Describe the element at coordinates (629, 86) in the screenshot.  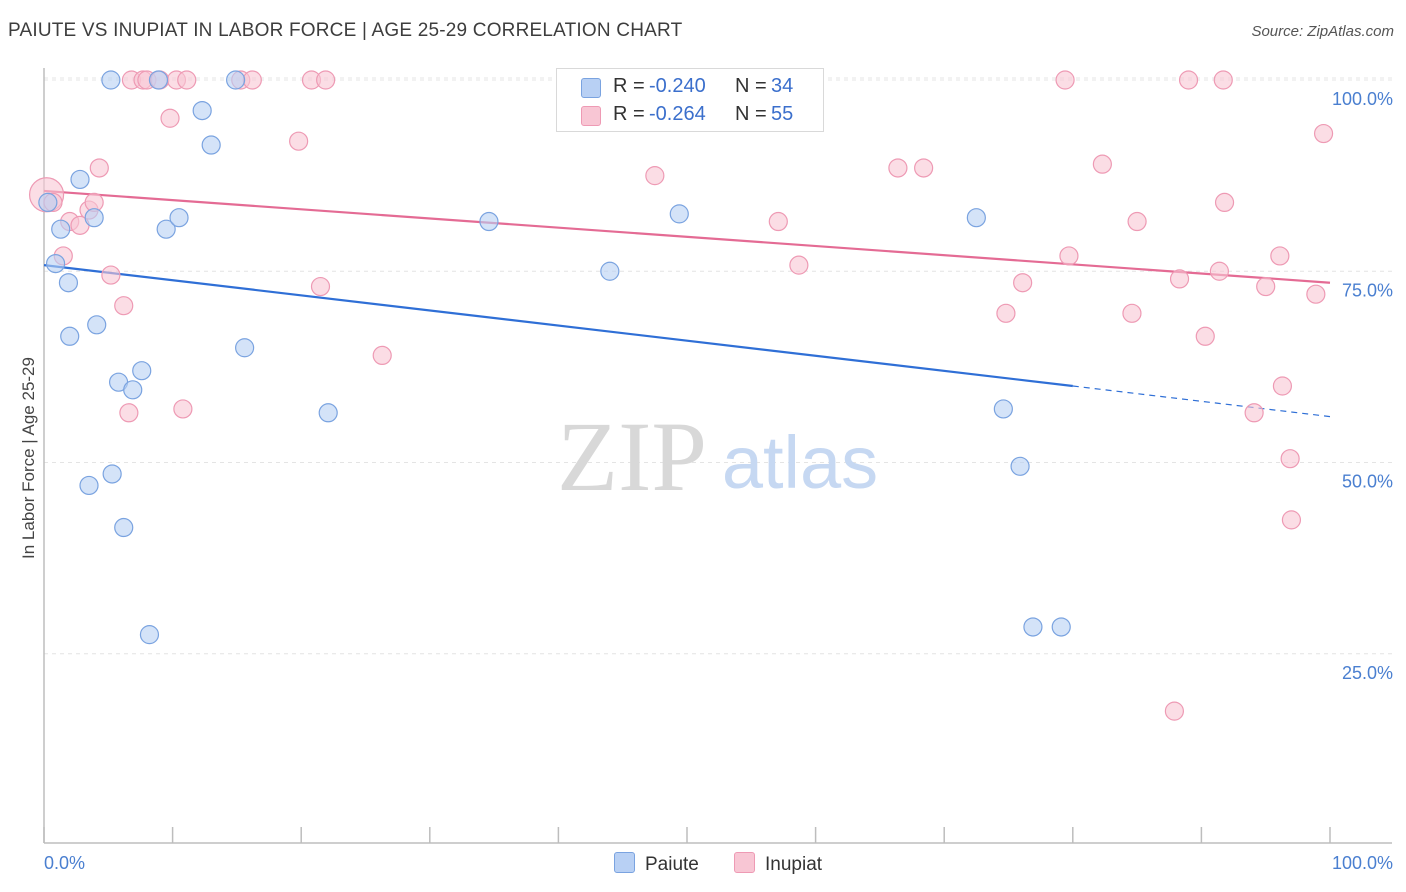
I see `paiute-r-label: R =` at that location.